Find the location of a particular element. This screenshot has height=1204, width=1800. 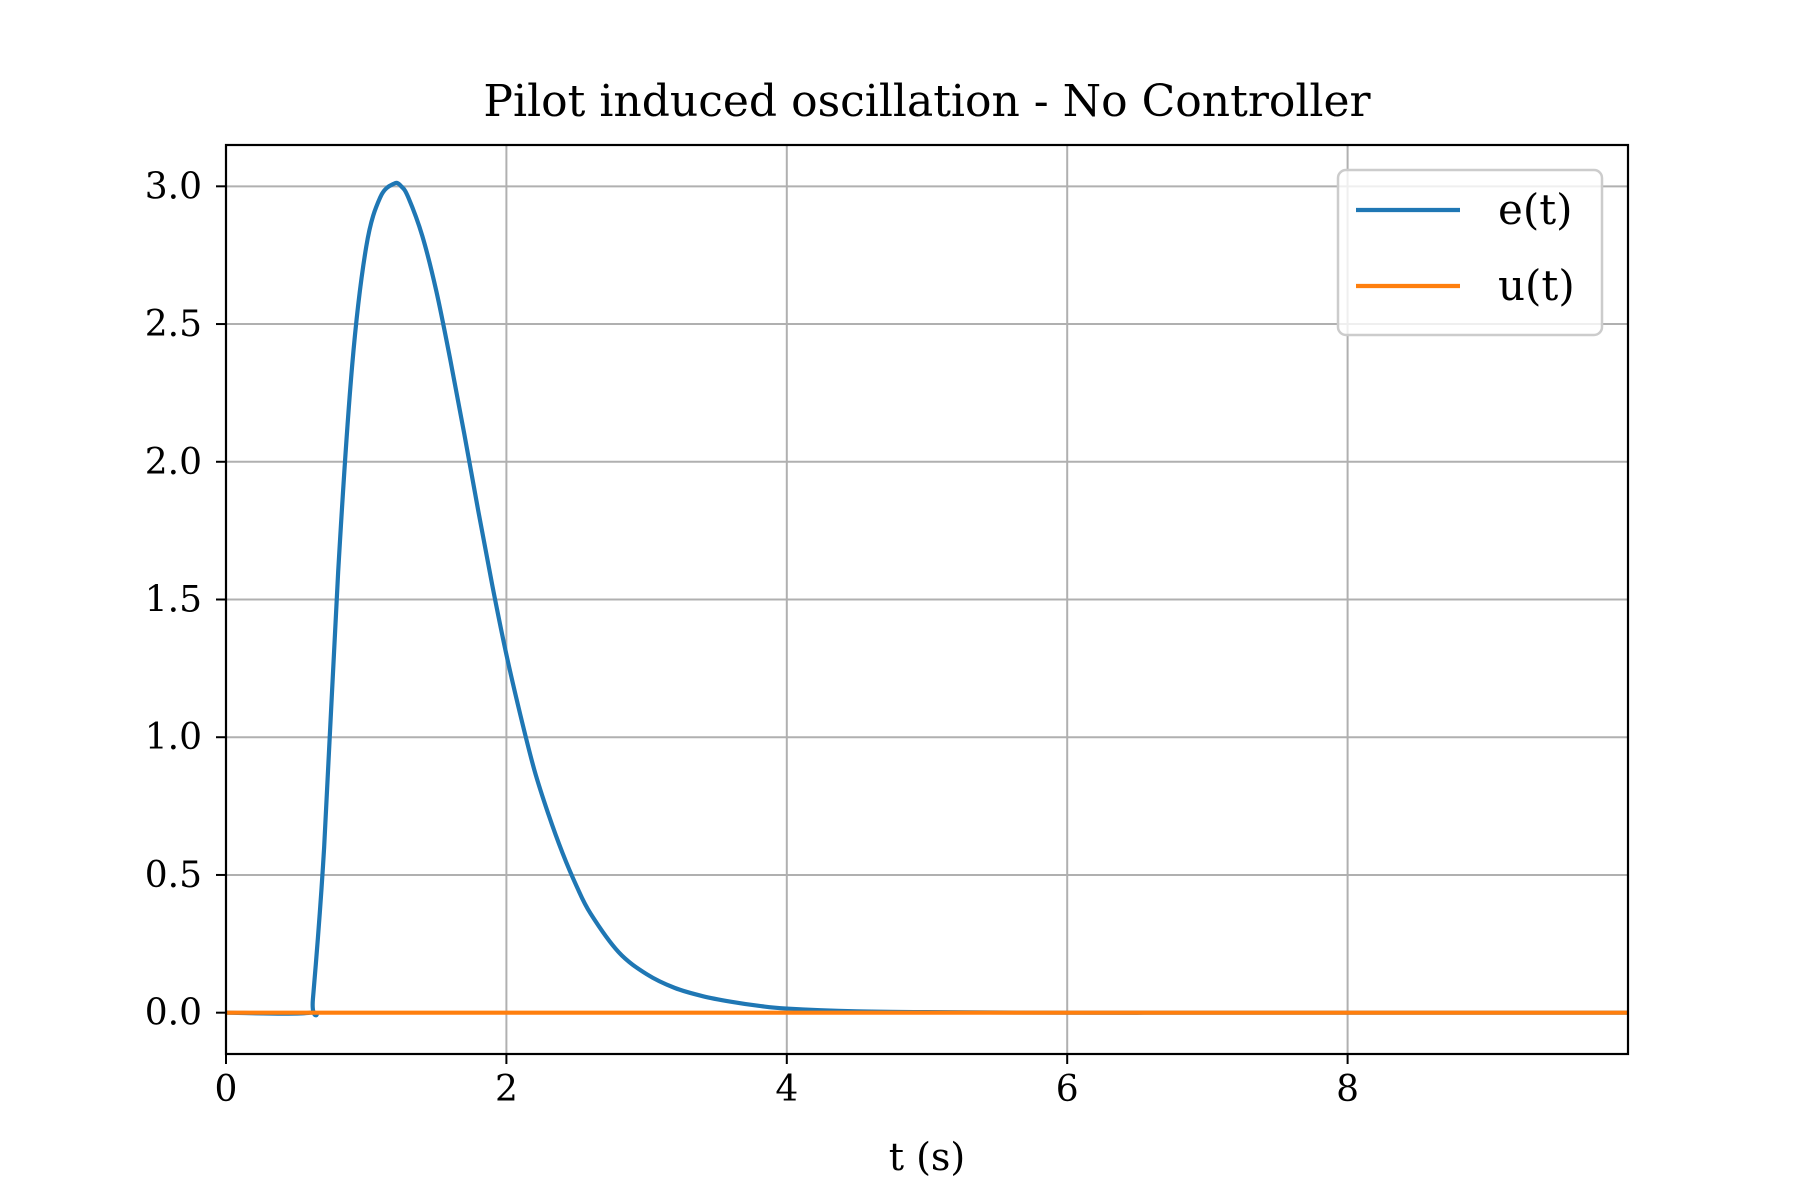

x-tick-label: 4 is located at coordinates (786, 1089).